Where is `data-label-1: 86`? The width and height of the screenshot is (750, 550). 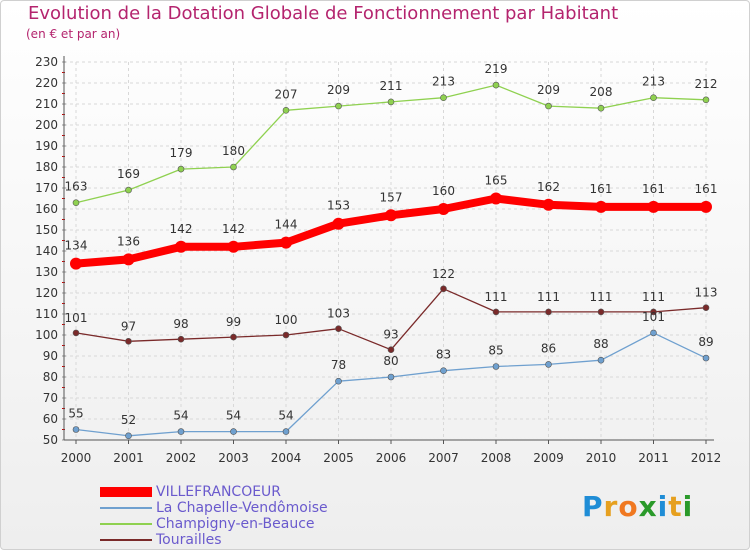
data-label-1: 86 is located at coordinates (548, 348).